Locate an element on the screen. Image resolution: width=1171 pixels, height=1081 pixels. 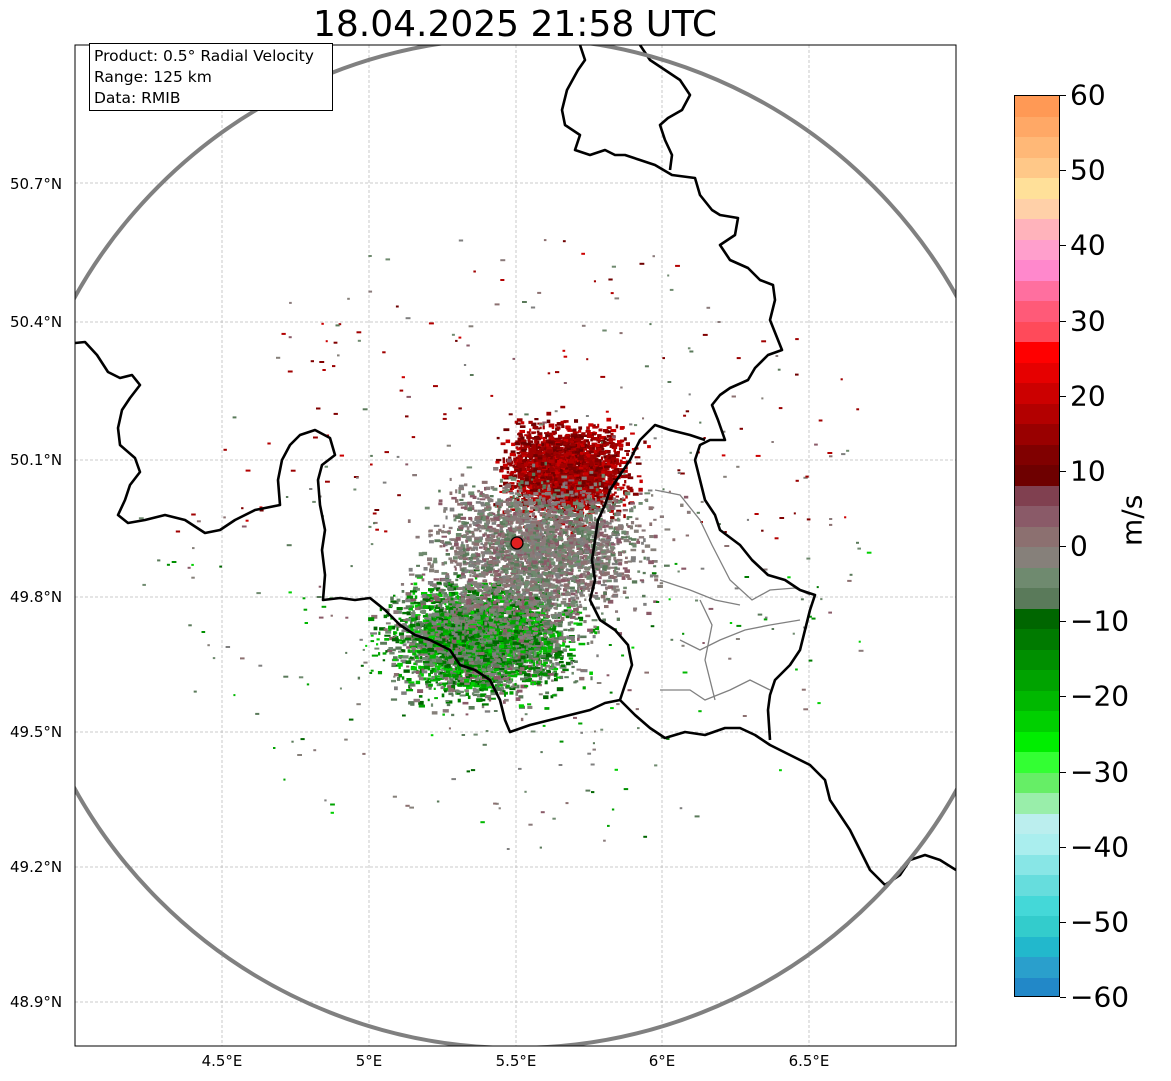
colorbar-tick-label: −30 is located at coordinates (1100, 771).